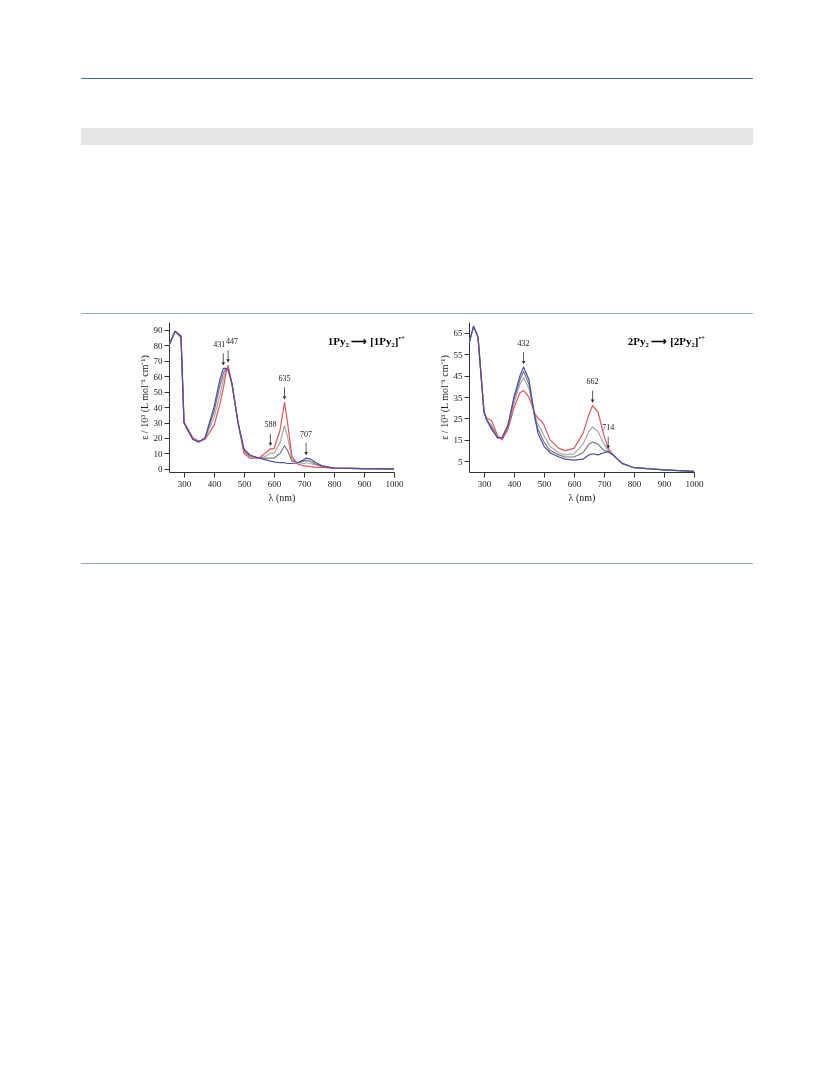  What do you see at coordinates (158, 423) in the screenshot?
I see `y-tick-label: 30` at bounding box center [158, 423].